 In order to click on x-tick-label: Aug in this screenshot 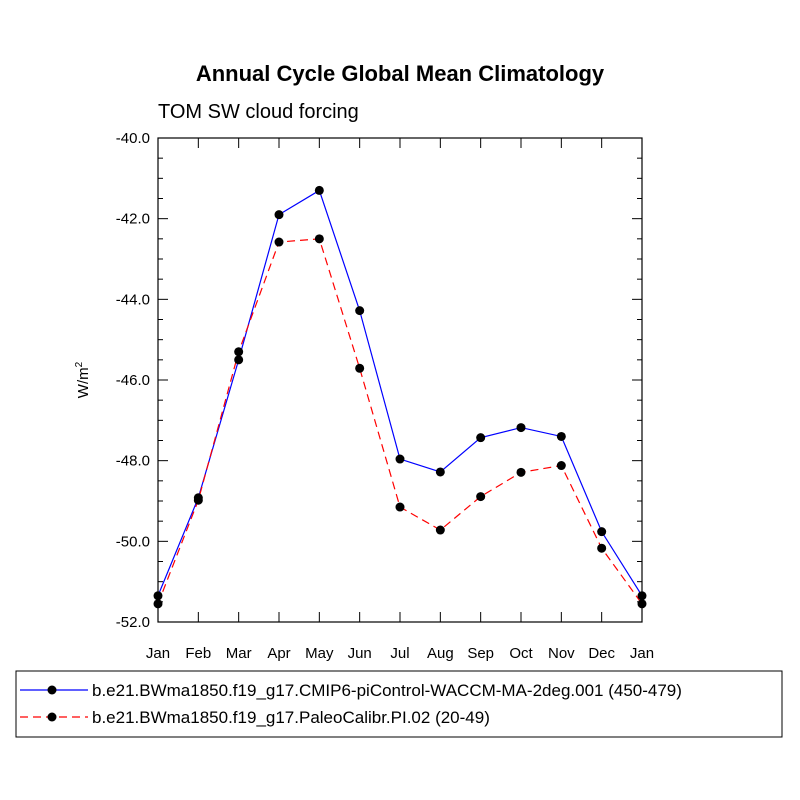, I will do `click(440, 653)`.